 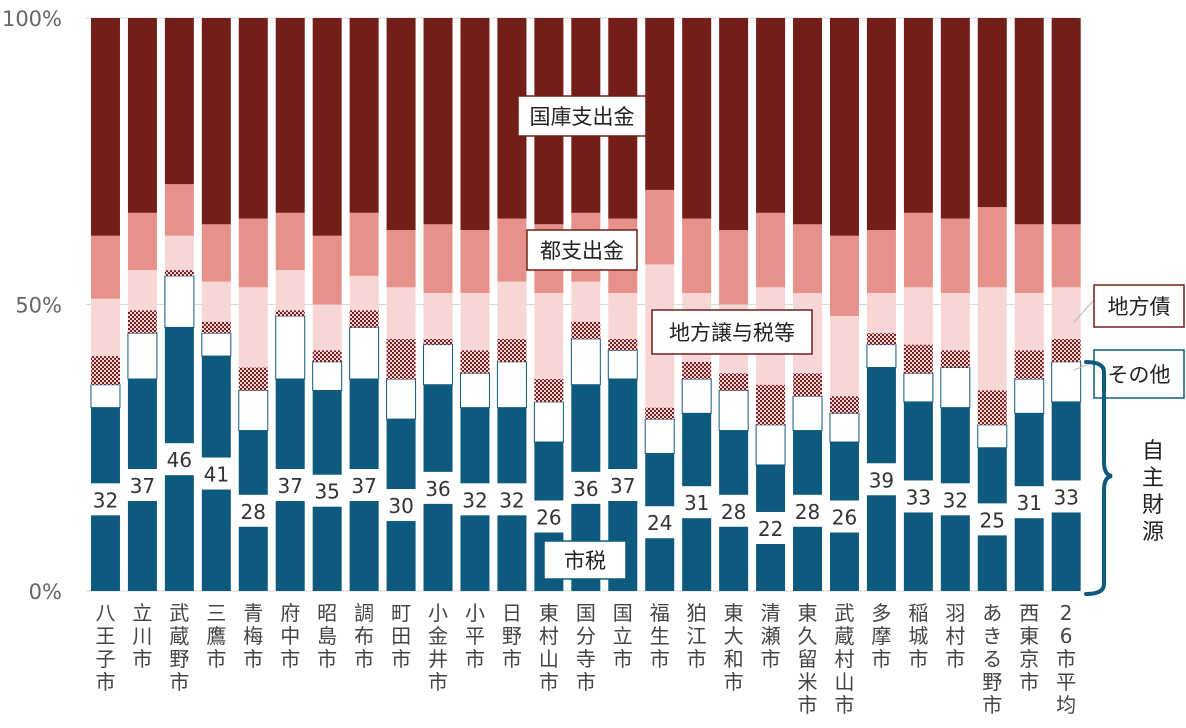 I want to click on annotation-sonota: その他, so click(x=1129, y=374).